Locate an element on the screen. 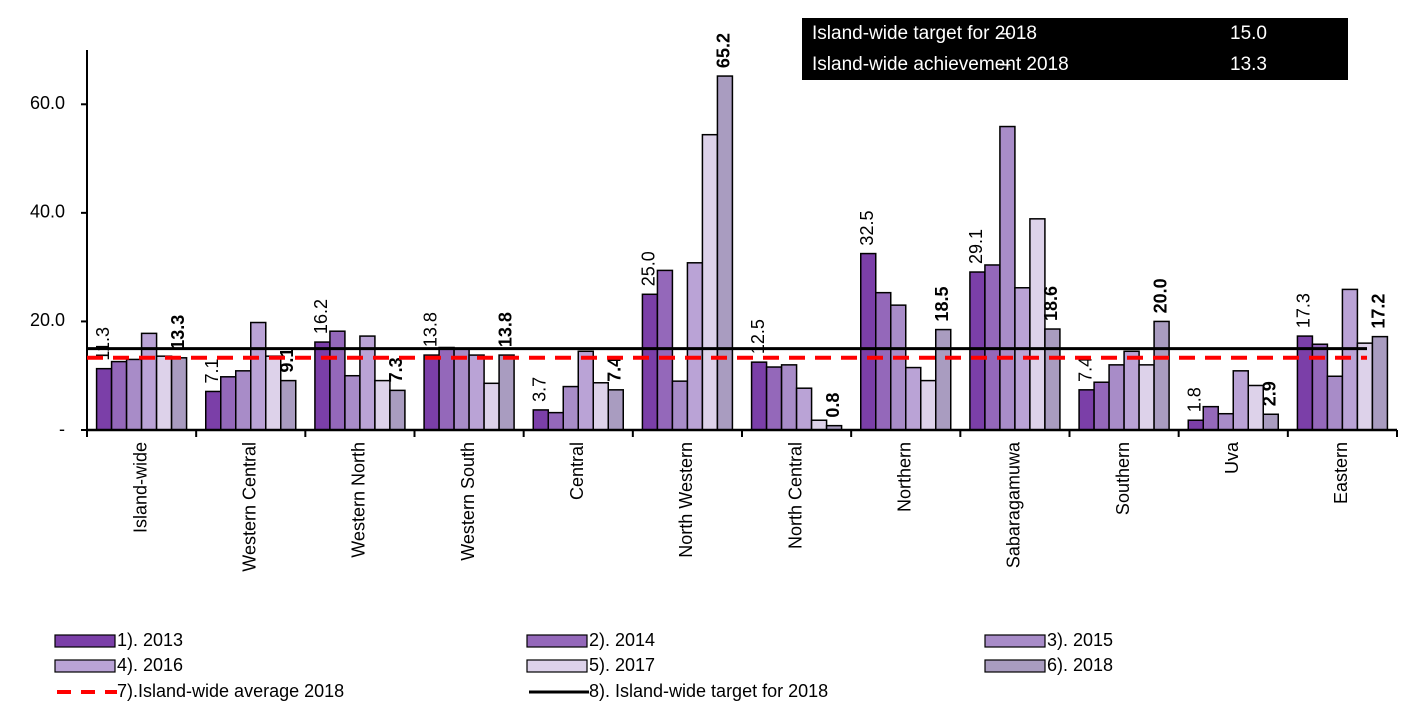 This screenshot has width=1407, height=726. data-label: 13.3 is located at coordinates (178, 332).